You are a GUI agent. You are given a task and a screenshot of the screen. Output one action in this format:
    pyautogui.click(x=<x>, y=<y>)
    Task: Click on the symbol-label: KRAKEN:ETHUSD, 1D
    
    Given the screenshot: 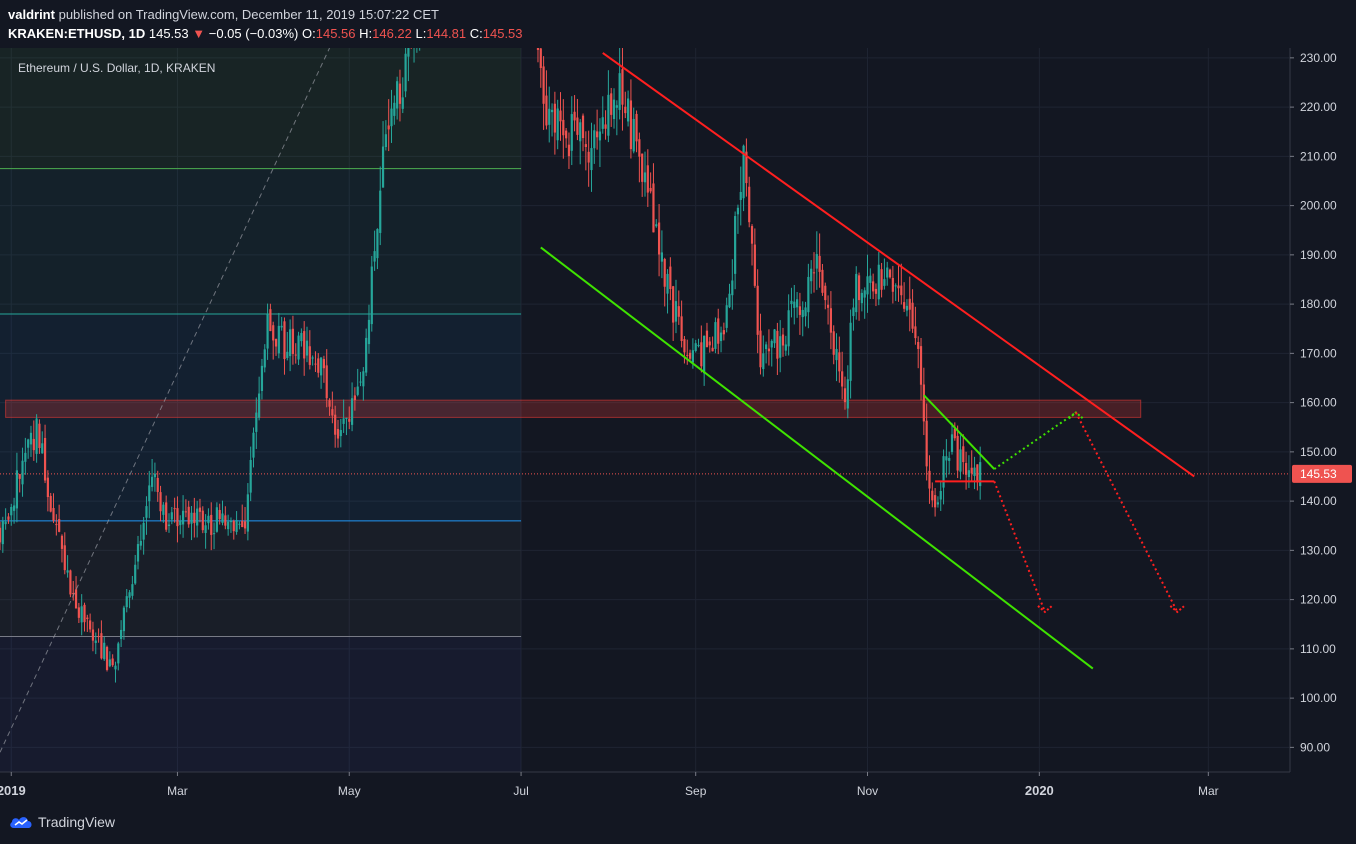 What is the action you would take?
    pyautogui.click(x=77, y=33)
    